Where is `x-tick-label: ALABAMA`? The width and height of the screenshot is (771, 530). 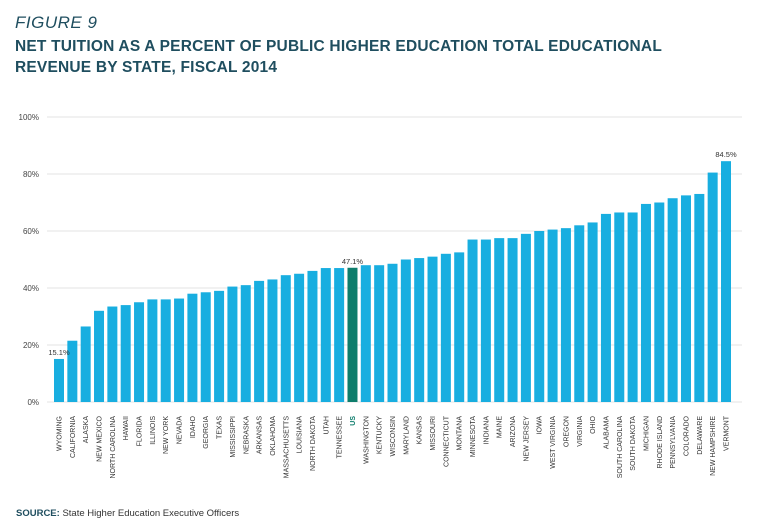
x-tick-label: ALABAMA is located at coordinates (606, 432).